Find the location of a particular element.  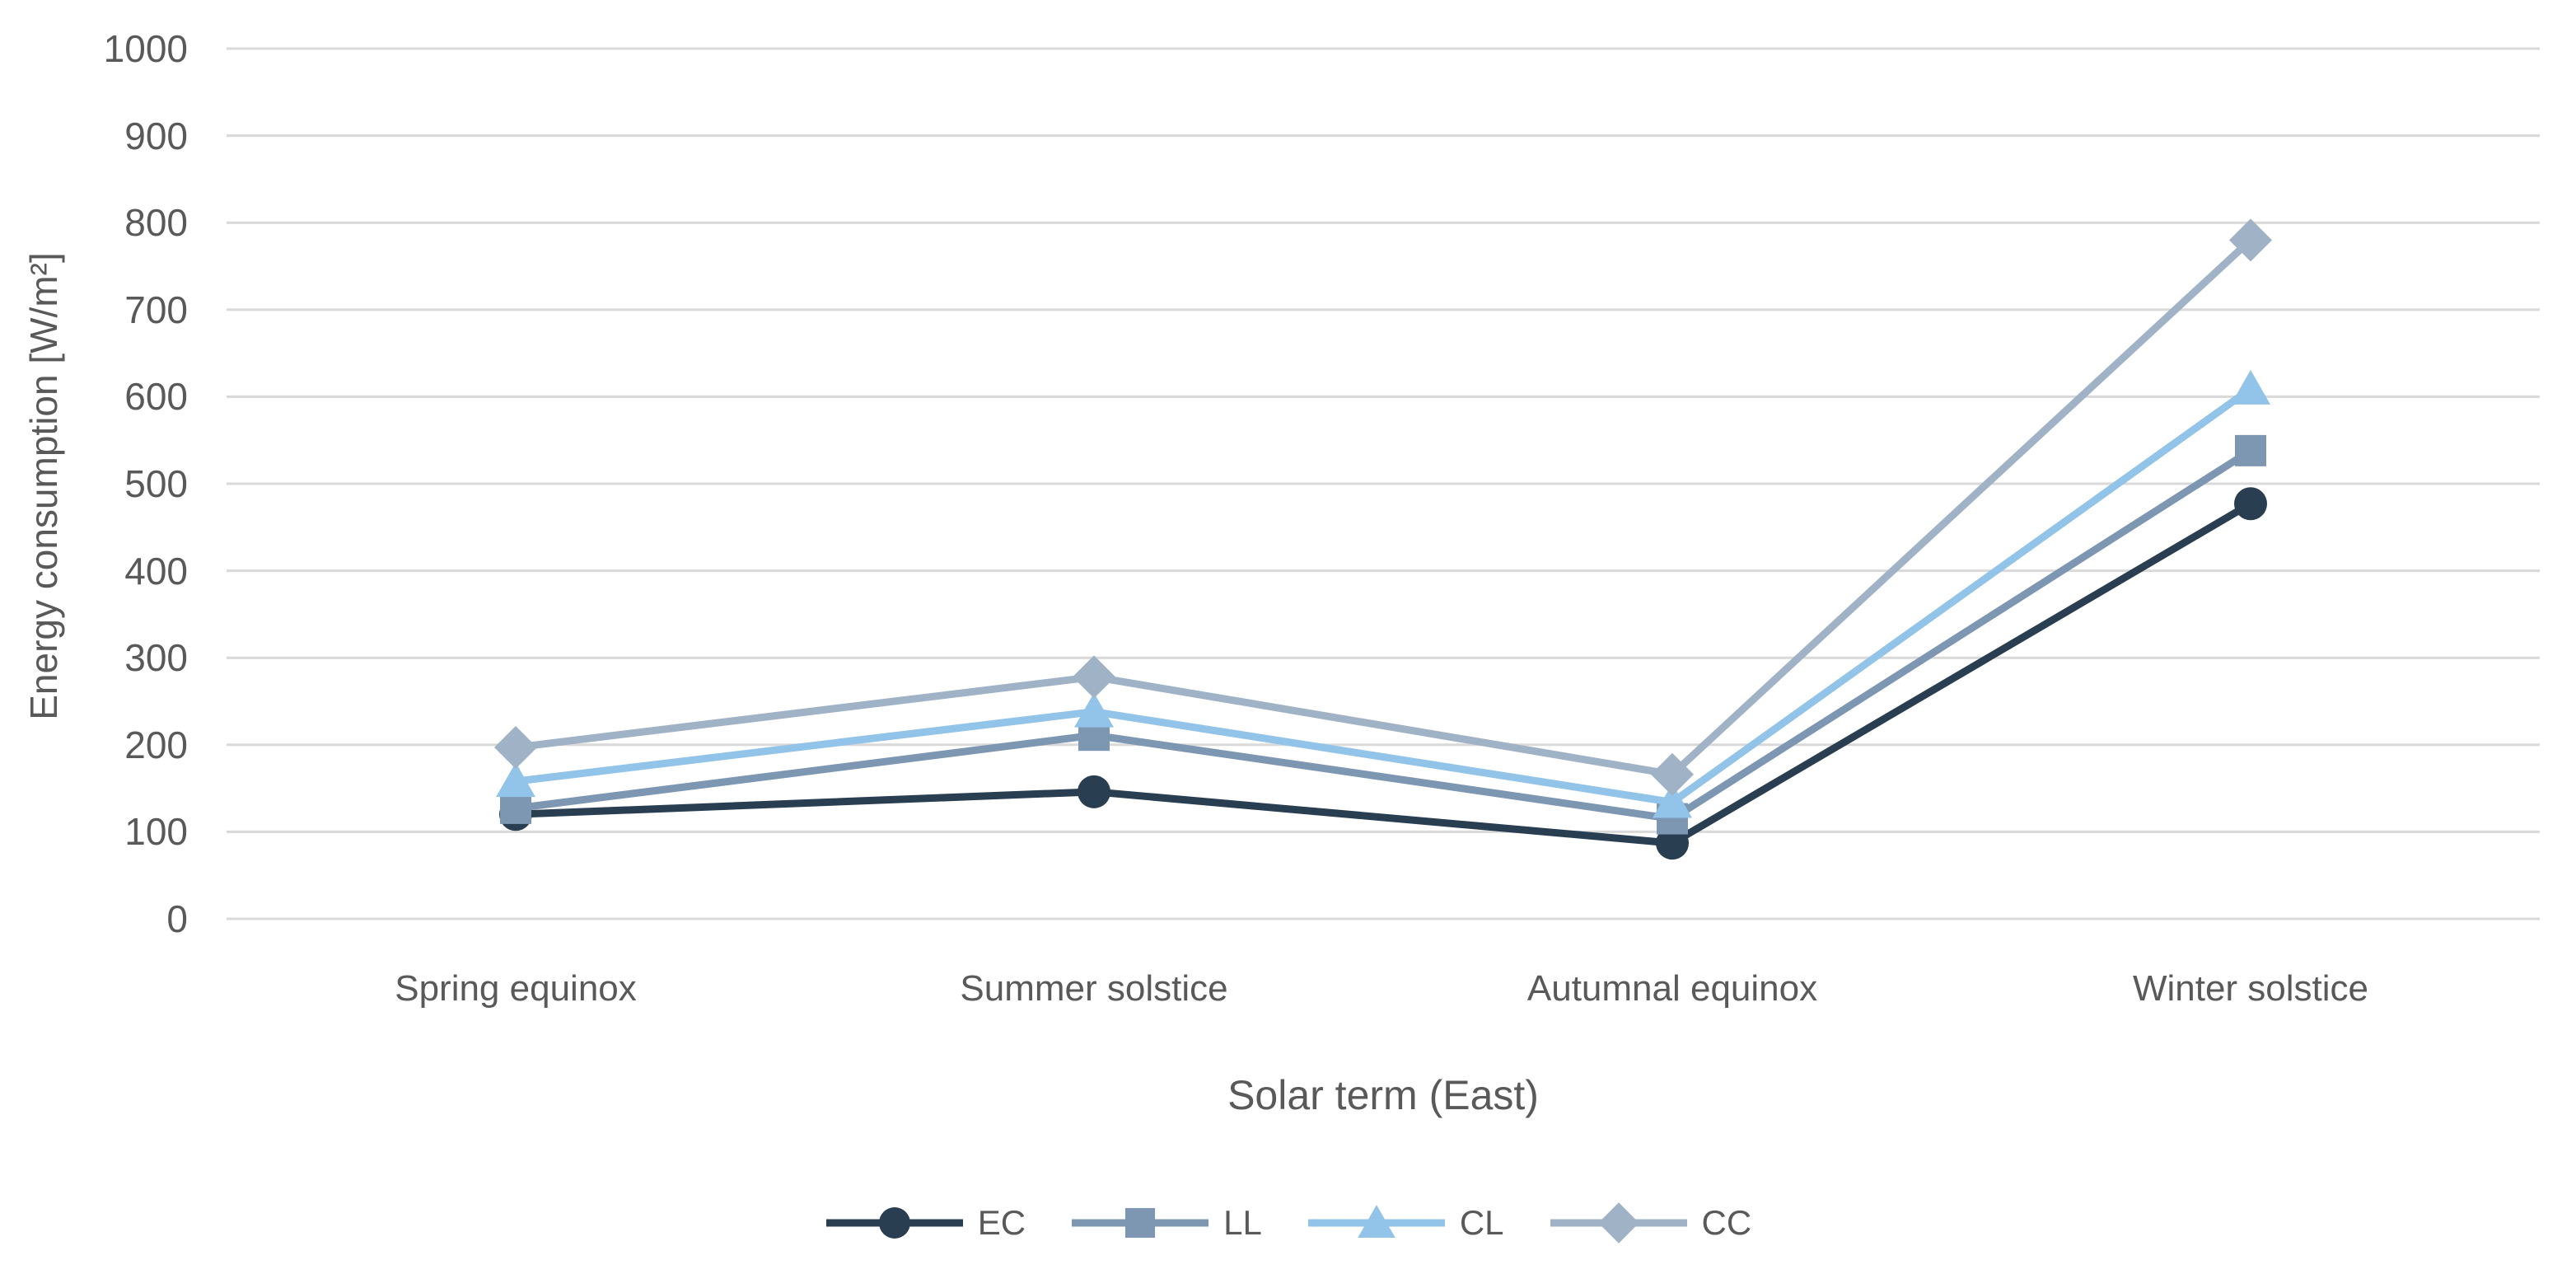

y-tick-label-900: 900 is located at coordinates (156, 135).